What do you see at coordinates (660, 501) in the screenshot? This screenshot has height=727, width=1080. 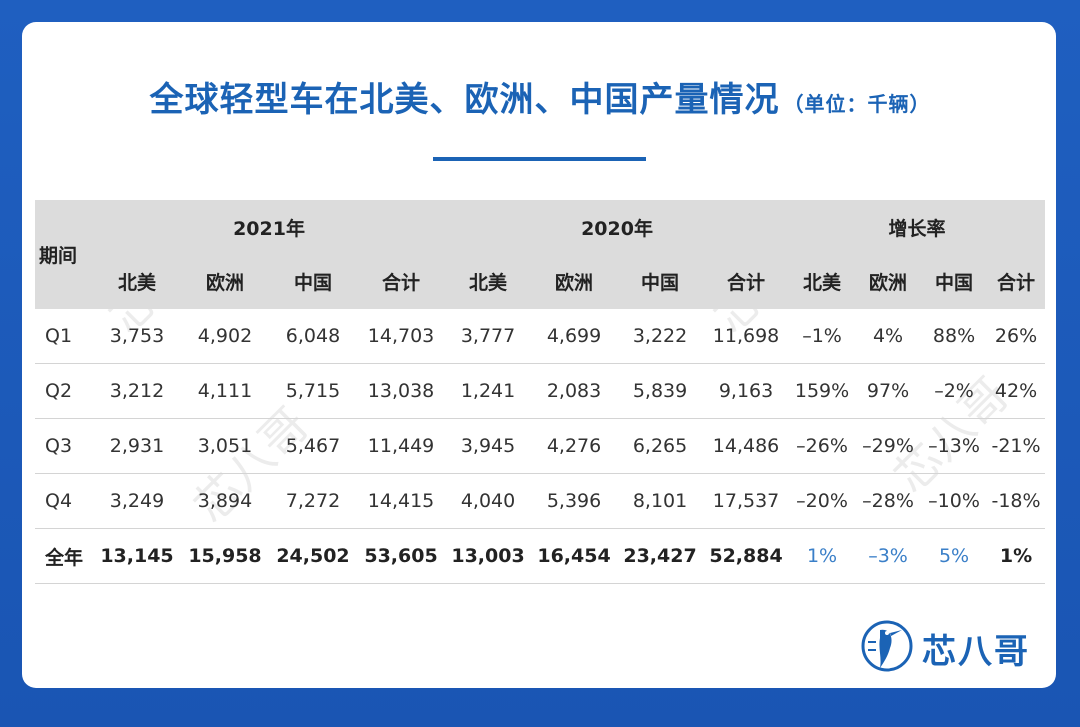 I see `table-cell: 8,101` at bounding box center [660, 501].